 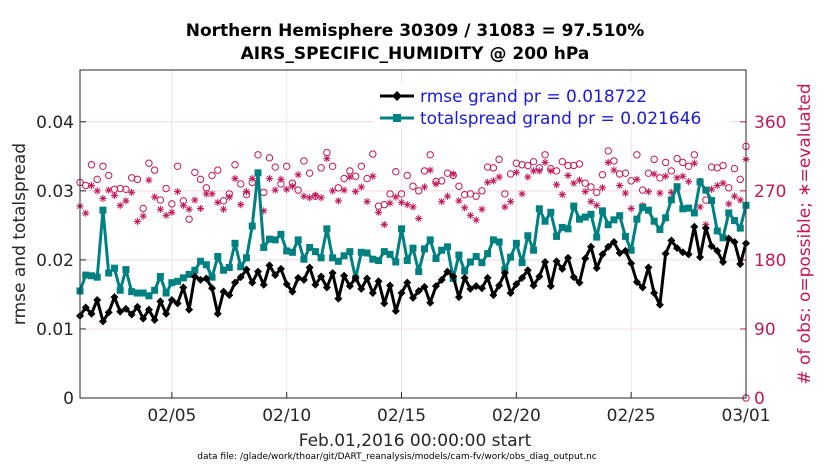 I want to click on y-tick-label-left: 0.01, so click(x=55, y=330).